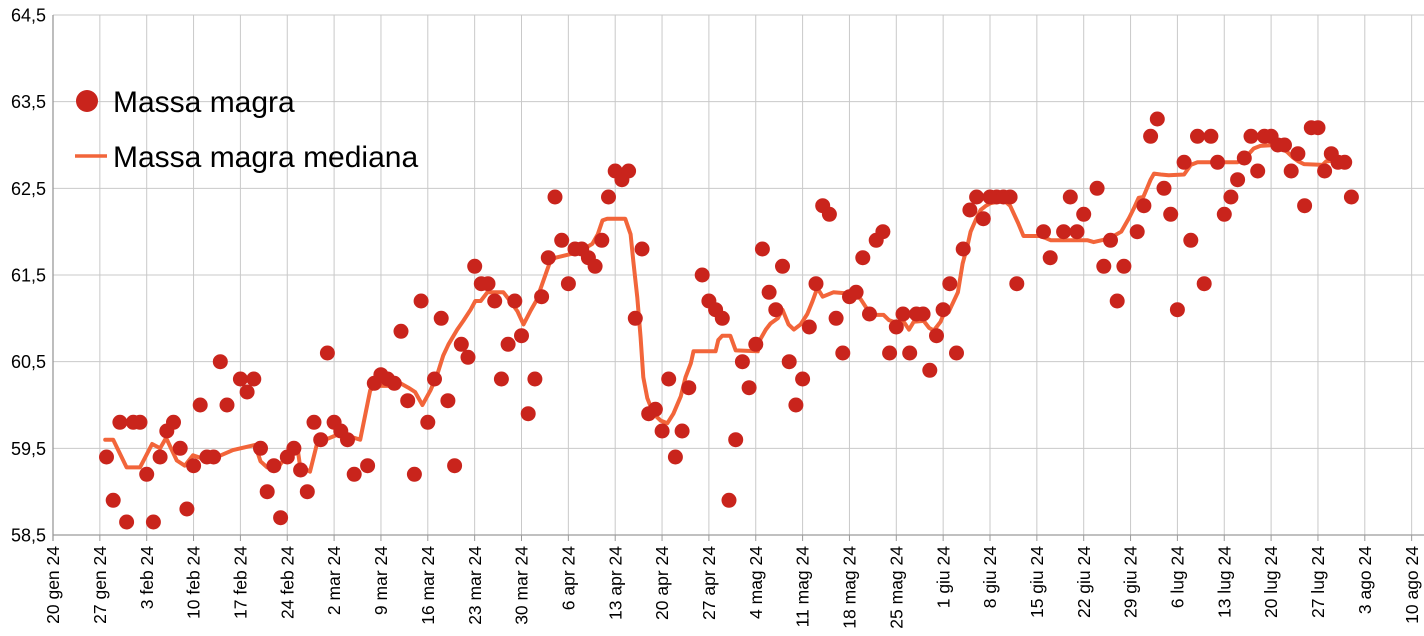 This screenshot has width=1424, height=636. Describe the element at coordinates (615, 583) in the screenshot. I see `x-tick-label: 13 apr 24` at that location.